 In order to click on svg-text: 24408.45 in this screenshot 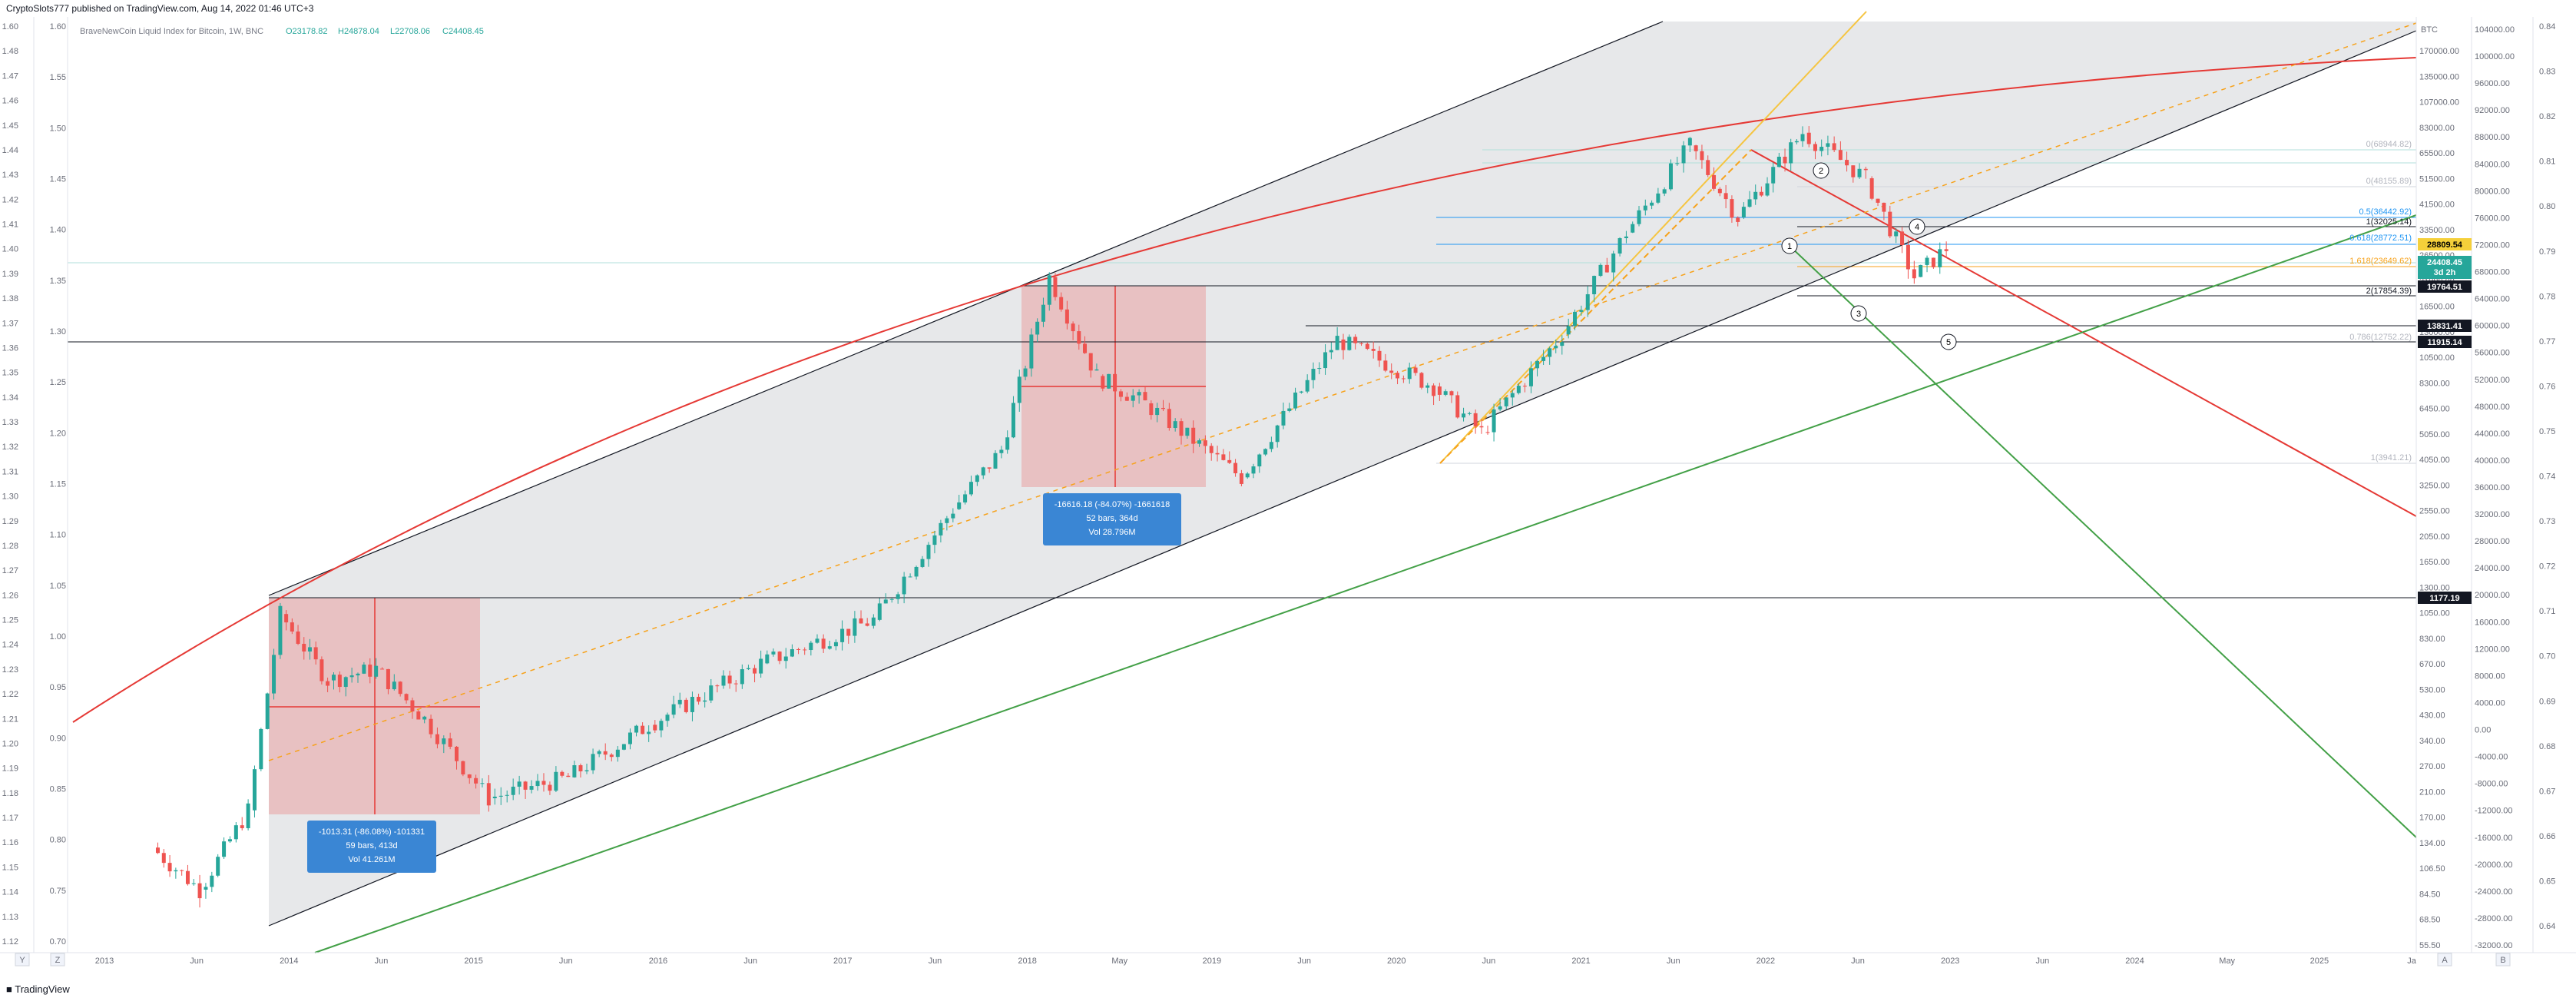, I will do `click(2444, 262)`.